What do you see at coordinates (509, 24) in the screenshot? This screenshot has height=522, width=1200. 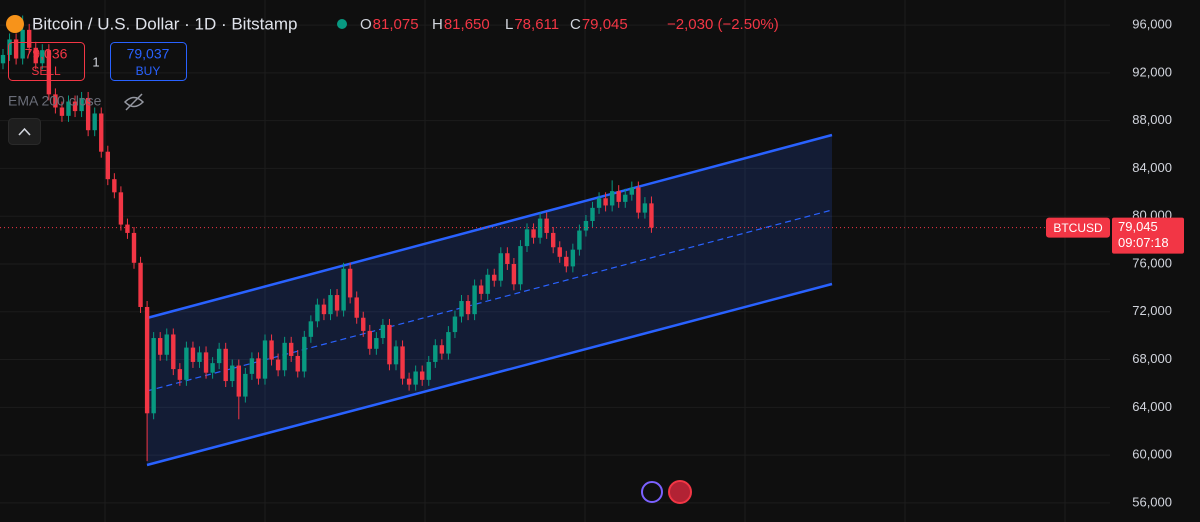 I see `ohlc-key: L` at bounding box center [509, 24].